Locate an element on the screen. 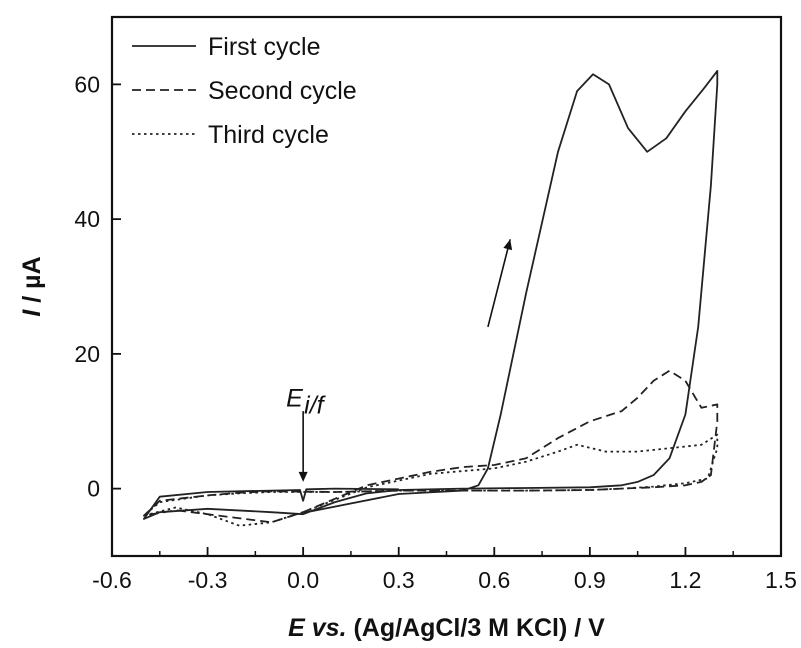 The image size is (801, 648). x-tick-label: 0.9 is located at coordinates (590, 580).